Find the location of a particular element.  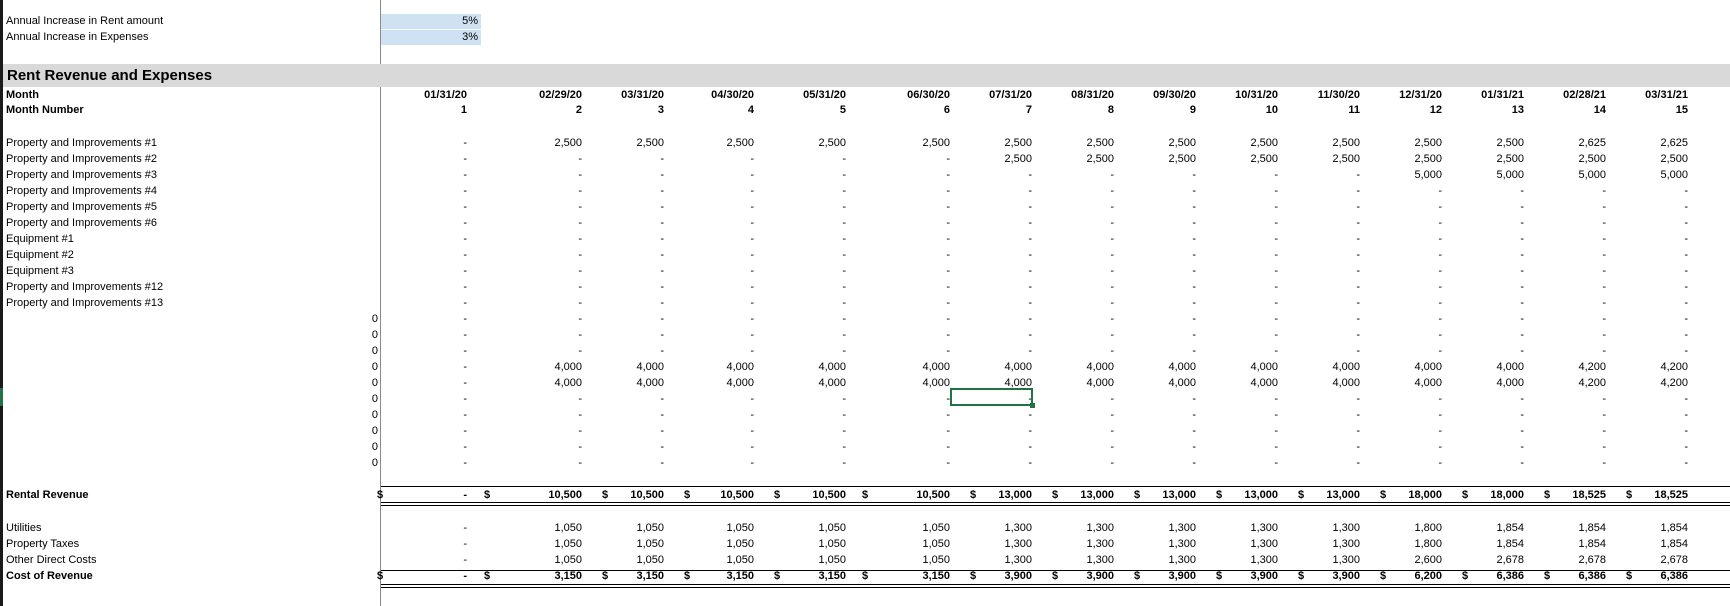

header-cell: 07/31/20 is located at coordinates (1010, 95).